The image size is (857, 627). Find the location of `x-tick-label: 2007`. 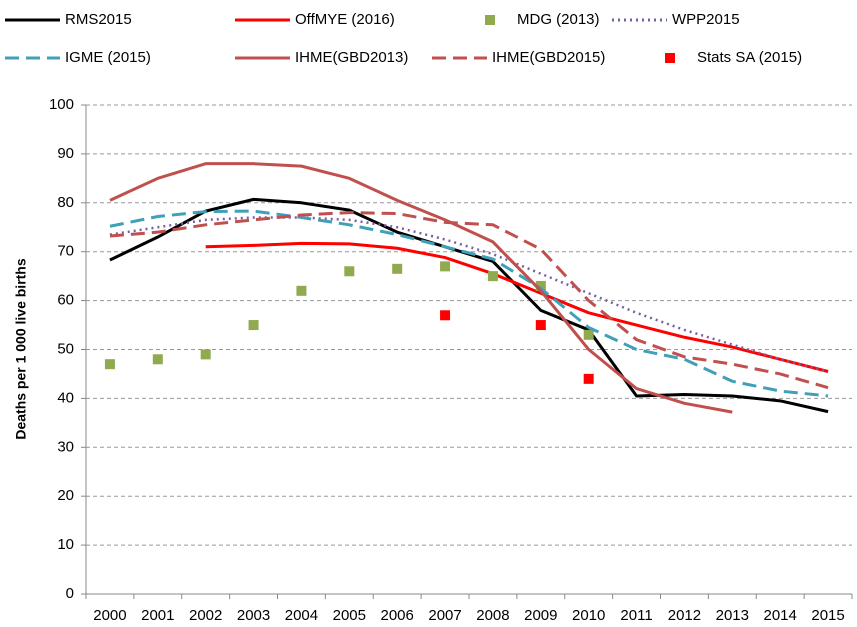

x-tick-label: 2007 is located at coordinates (444, 615).